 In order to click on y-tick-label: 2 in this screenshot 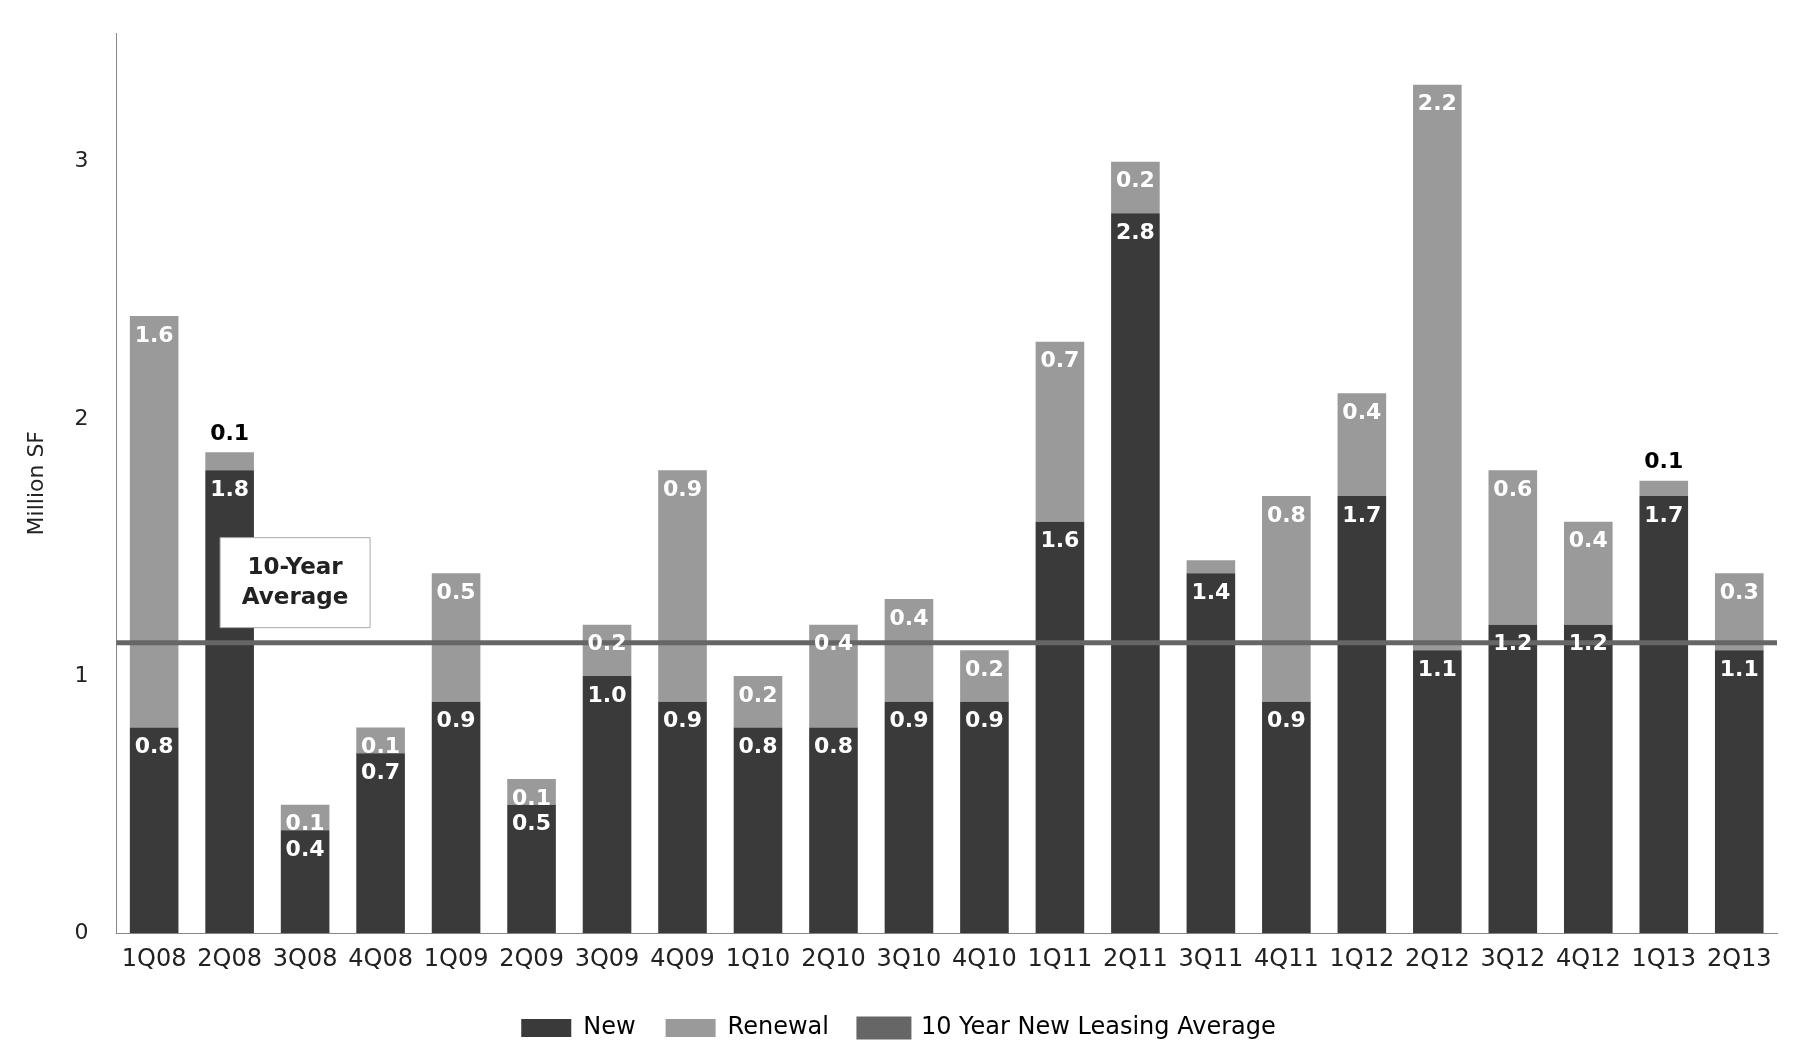, I will do `click(81, 417)`.